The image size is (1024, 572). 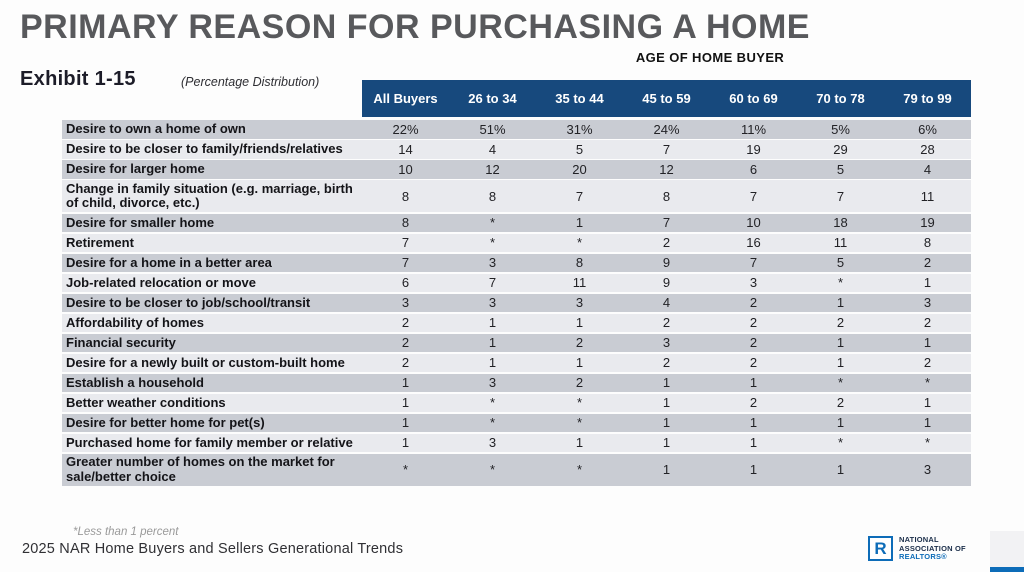 What do you see at coordinates (1007, 569) in the screenshot?
I see `corner-decoration-blue-bar` at bounding box center [1007, 569].